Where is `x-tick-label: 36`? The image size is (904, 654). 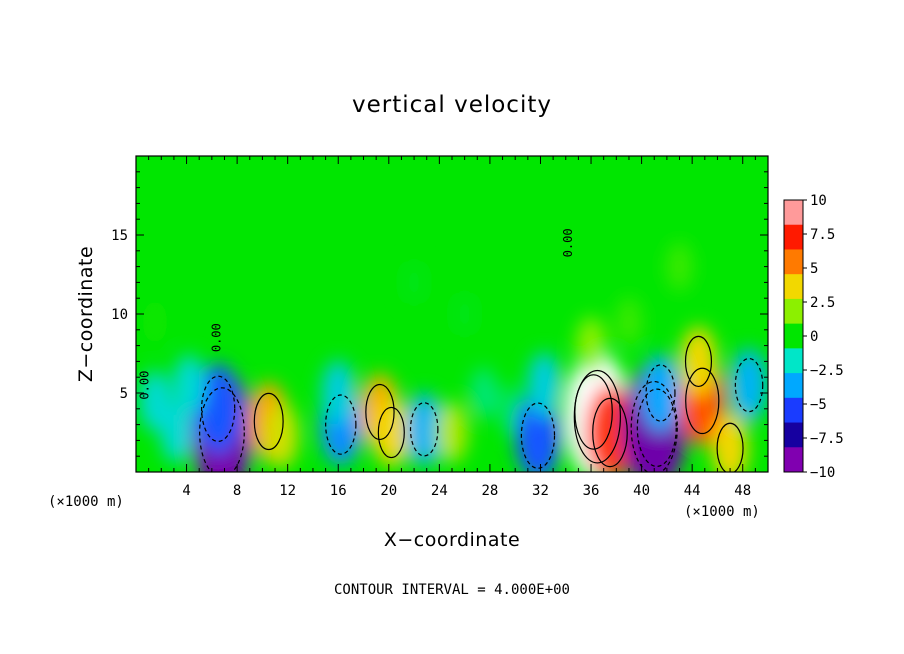
x-tick-label: 36 is located at coordinates (591, 491).